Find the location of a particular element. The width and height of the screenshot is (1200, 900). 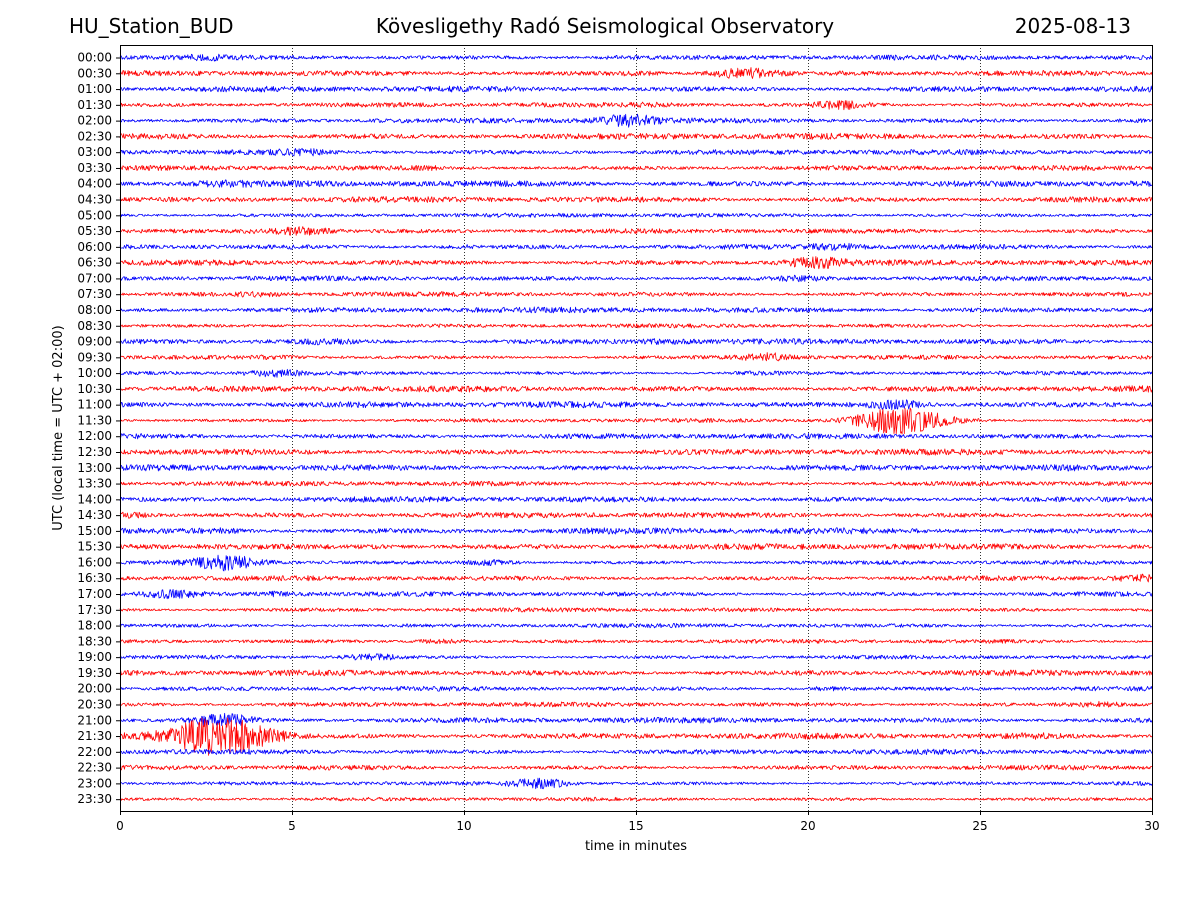

y-tick-label: 12:30 is located at coordinates (94, 452).